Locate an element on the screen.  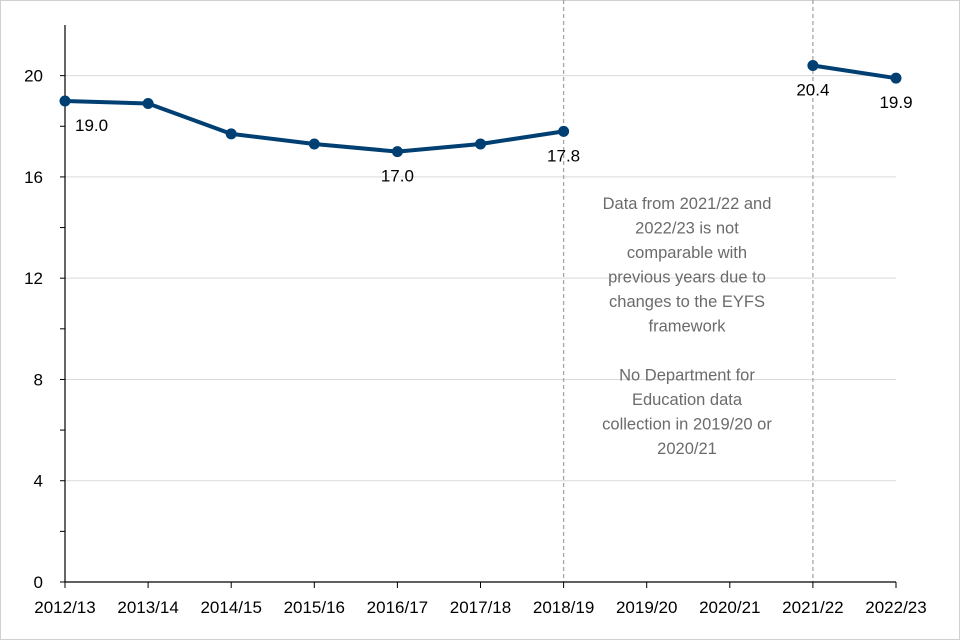
data-label: 20.4 is located at coordinates (812, 90).